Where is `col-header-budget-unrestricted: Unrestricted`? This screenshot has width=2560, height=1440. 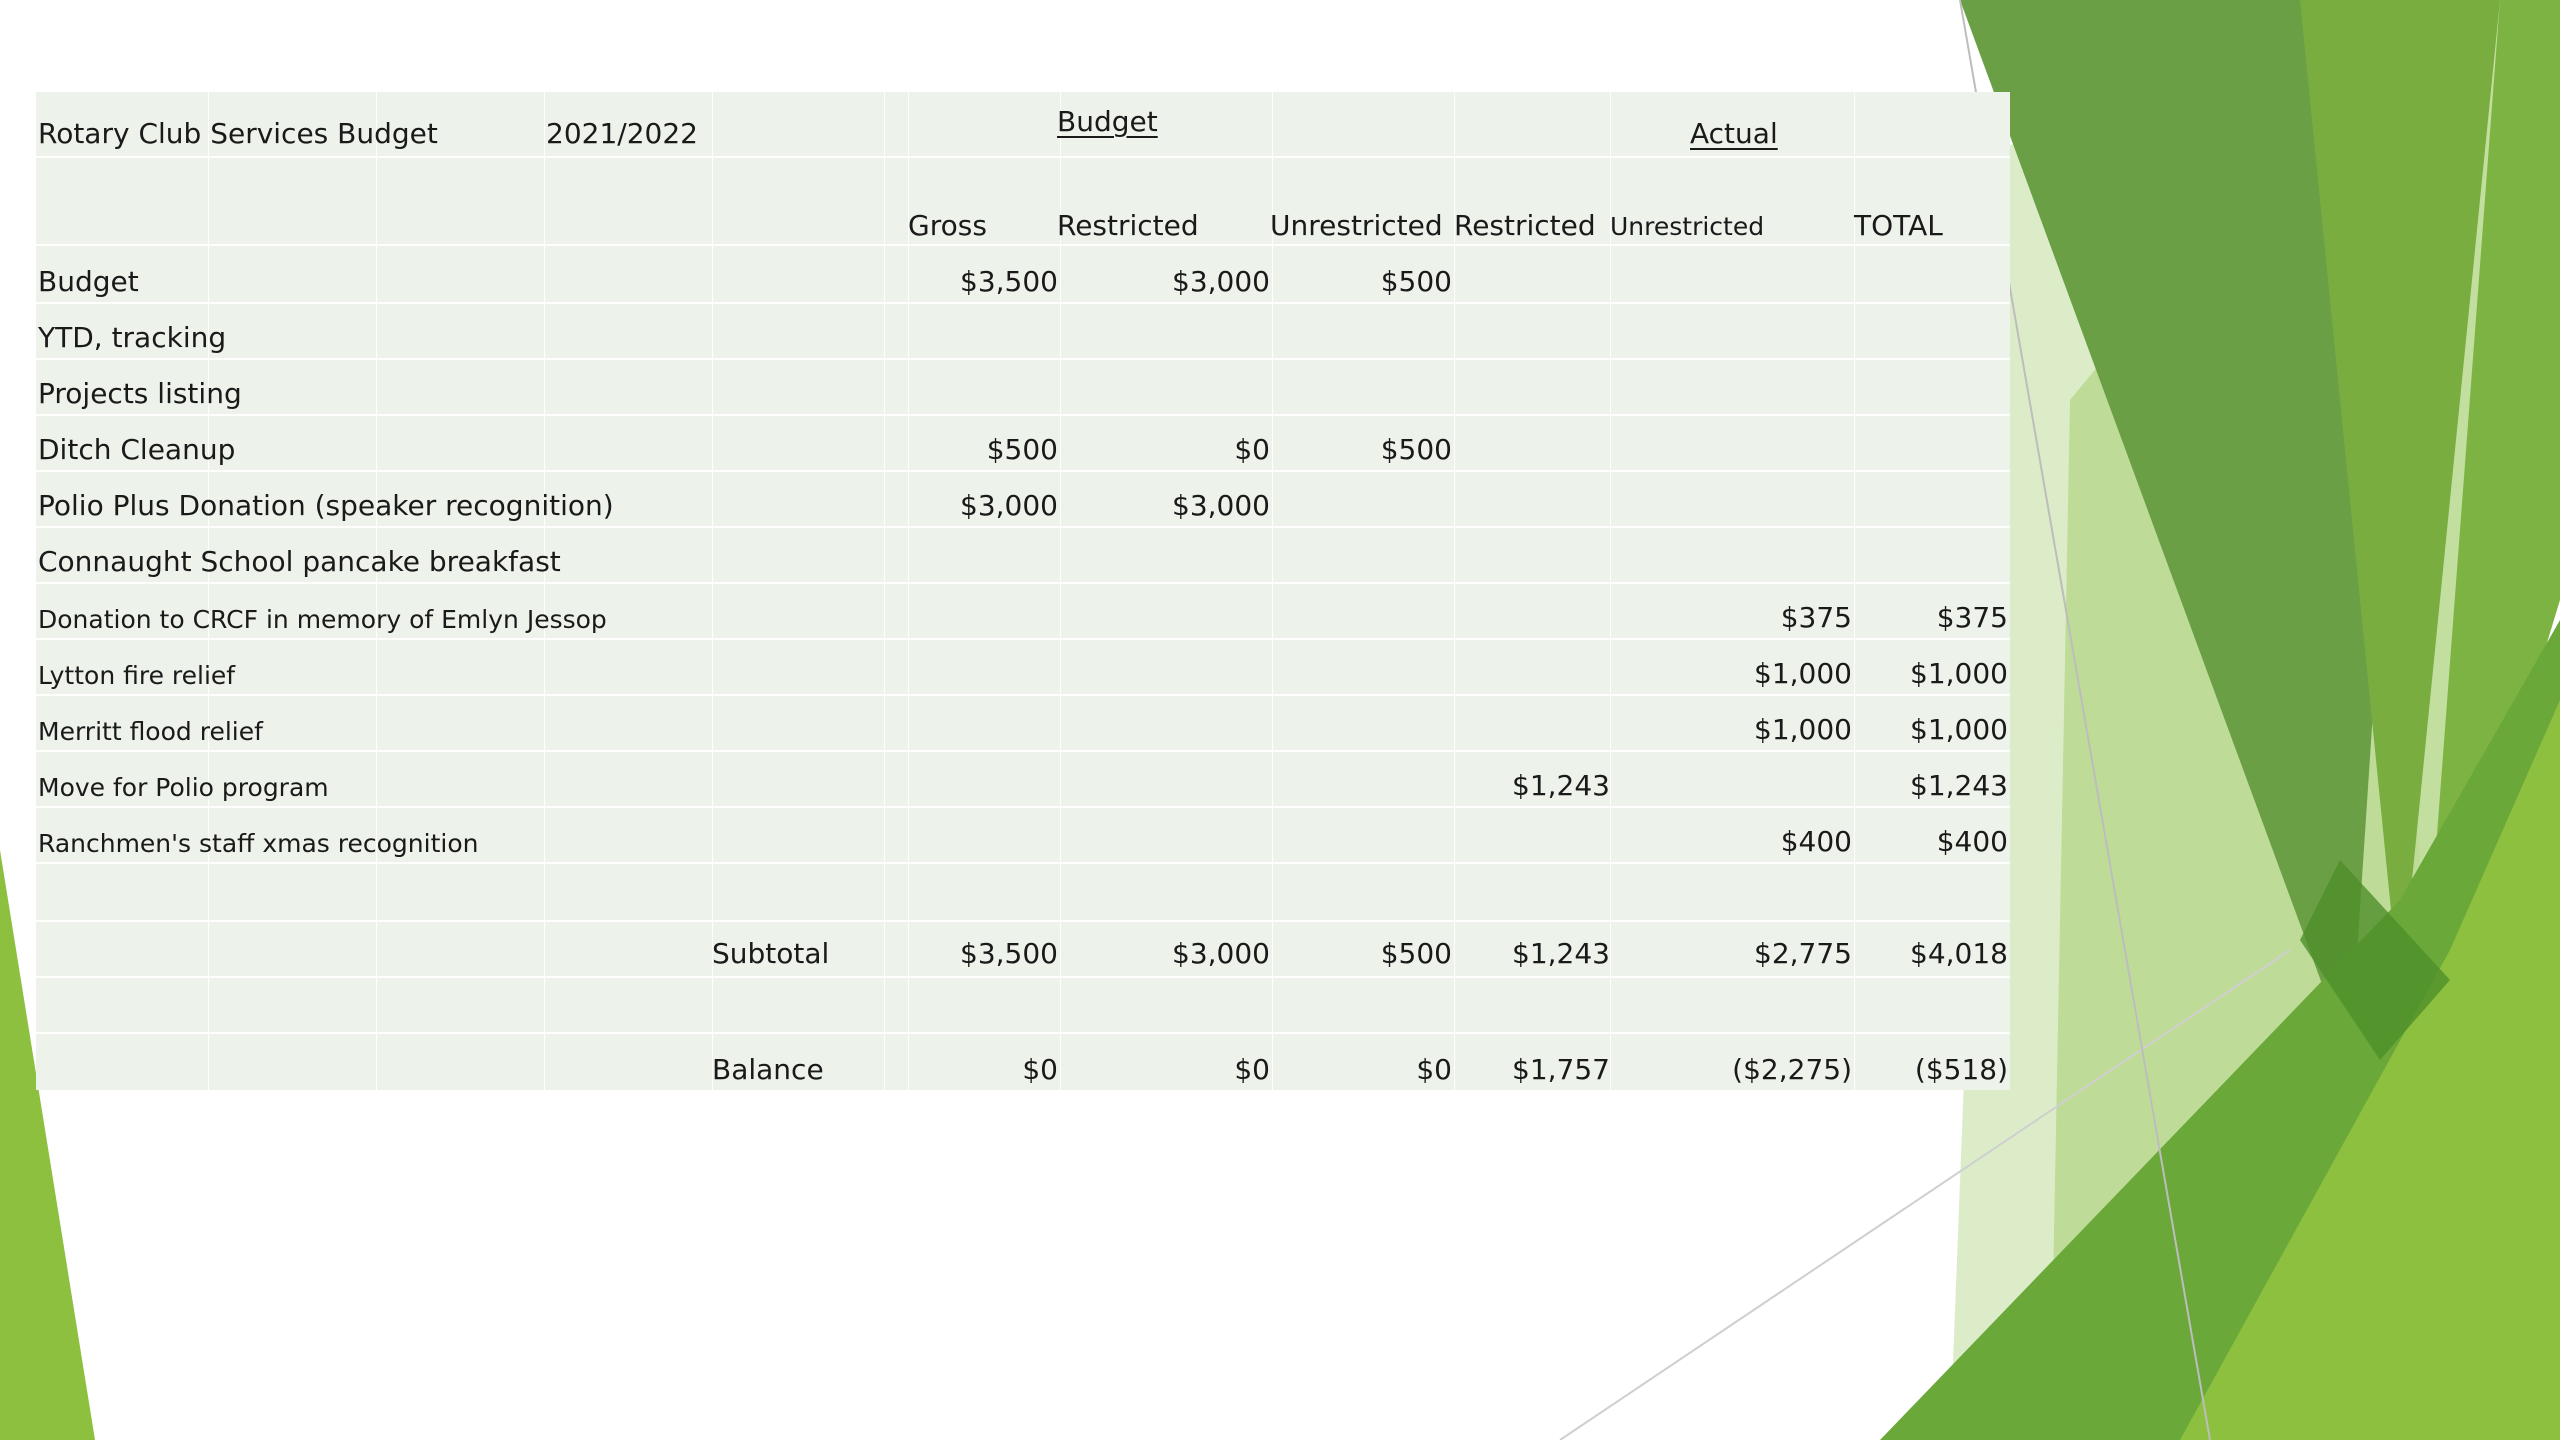 col-header-budget-unrestricted: Unrestricted is located at coordinates (1356, 225).